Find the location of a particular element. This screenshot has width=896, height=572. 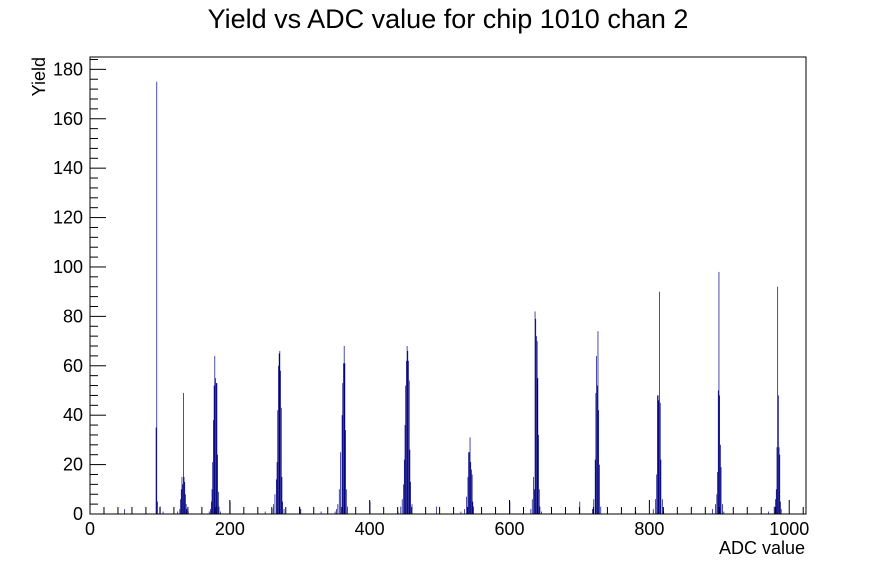

x-tick-label: 200 is located at coordinates (230, 529).